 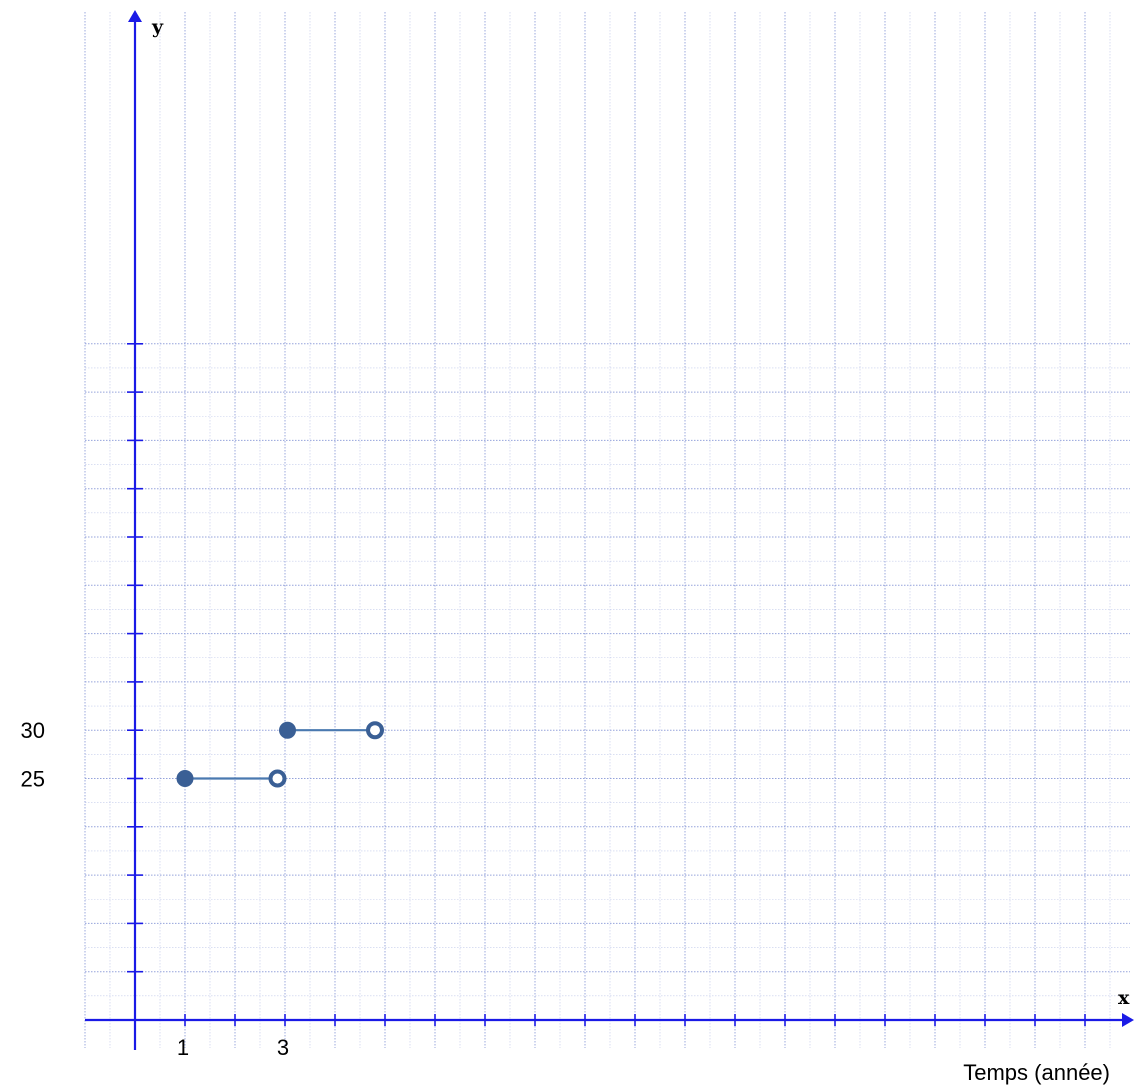 What do you see at coordinates (183, 1047) in the screenshot?
I see `x-tick-label: 1` at bounding box center [183, 1047].